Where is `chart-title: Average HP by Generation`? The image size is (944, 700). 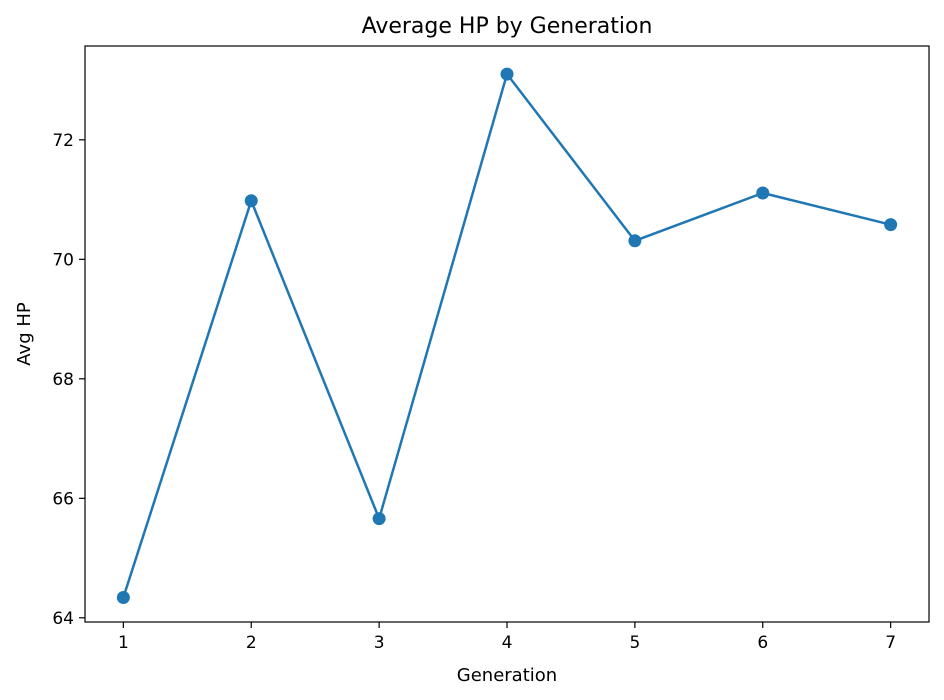
chart-title: Average HP by Generation is located at coordinates (507, 26).